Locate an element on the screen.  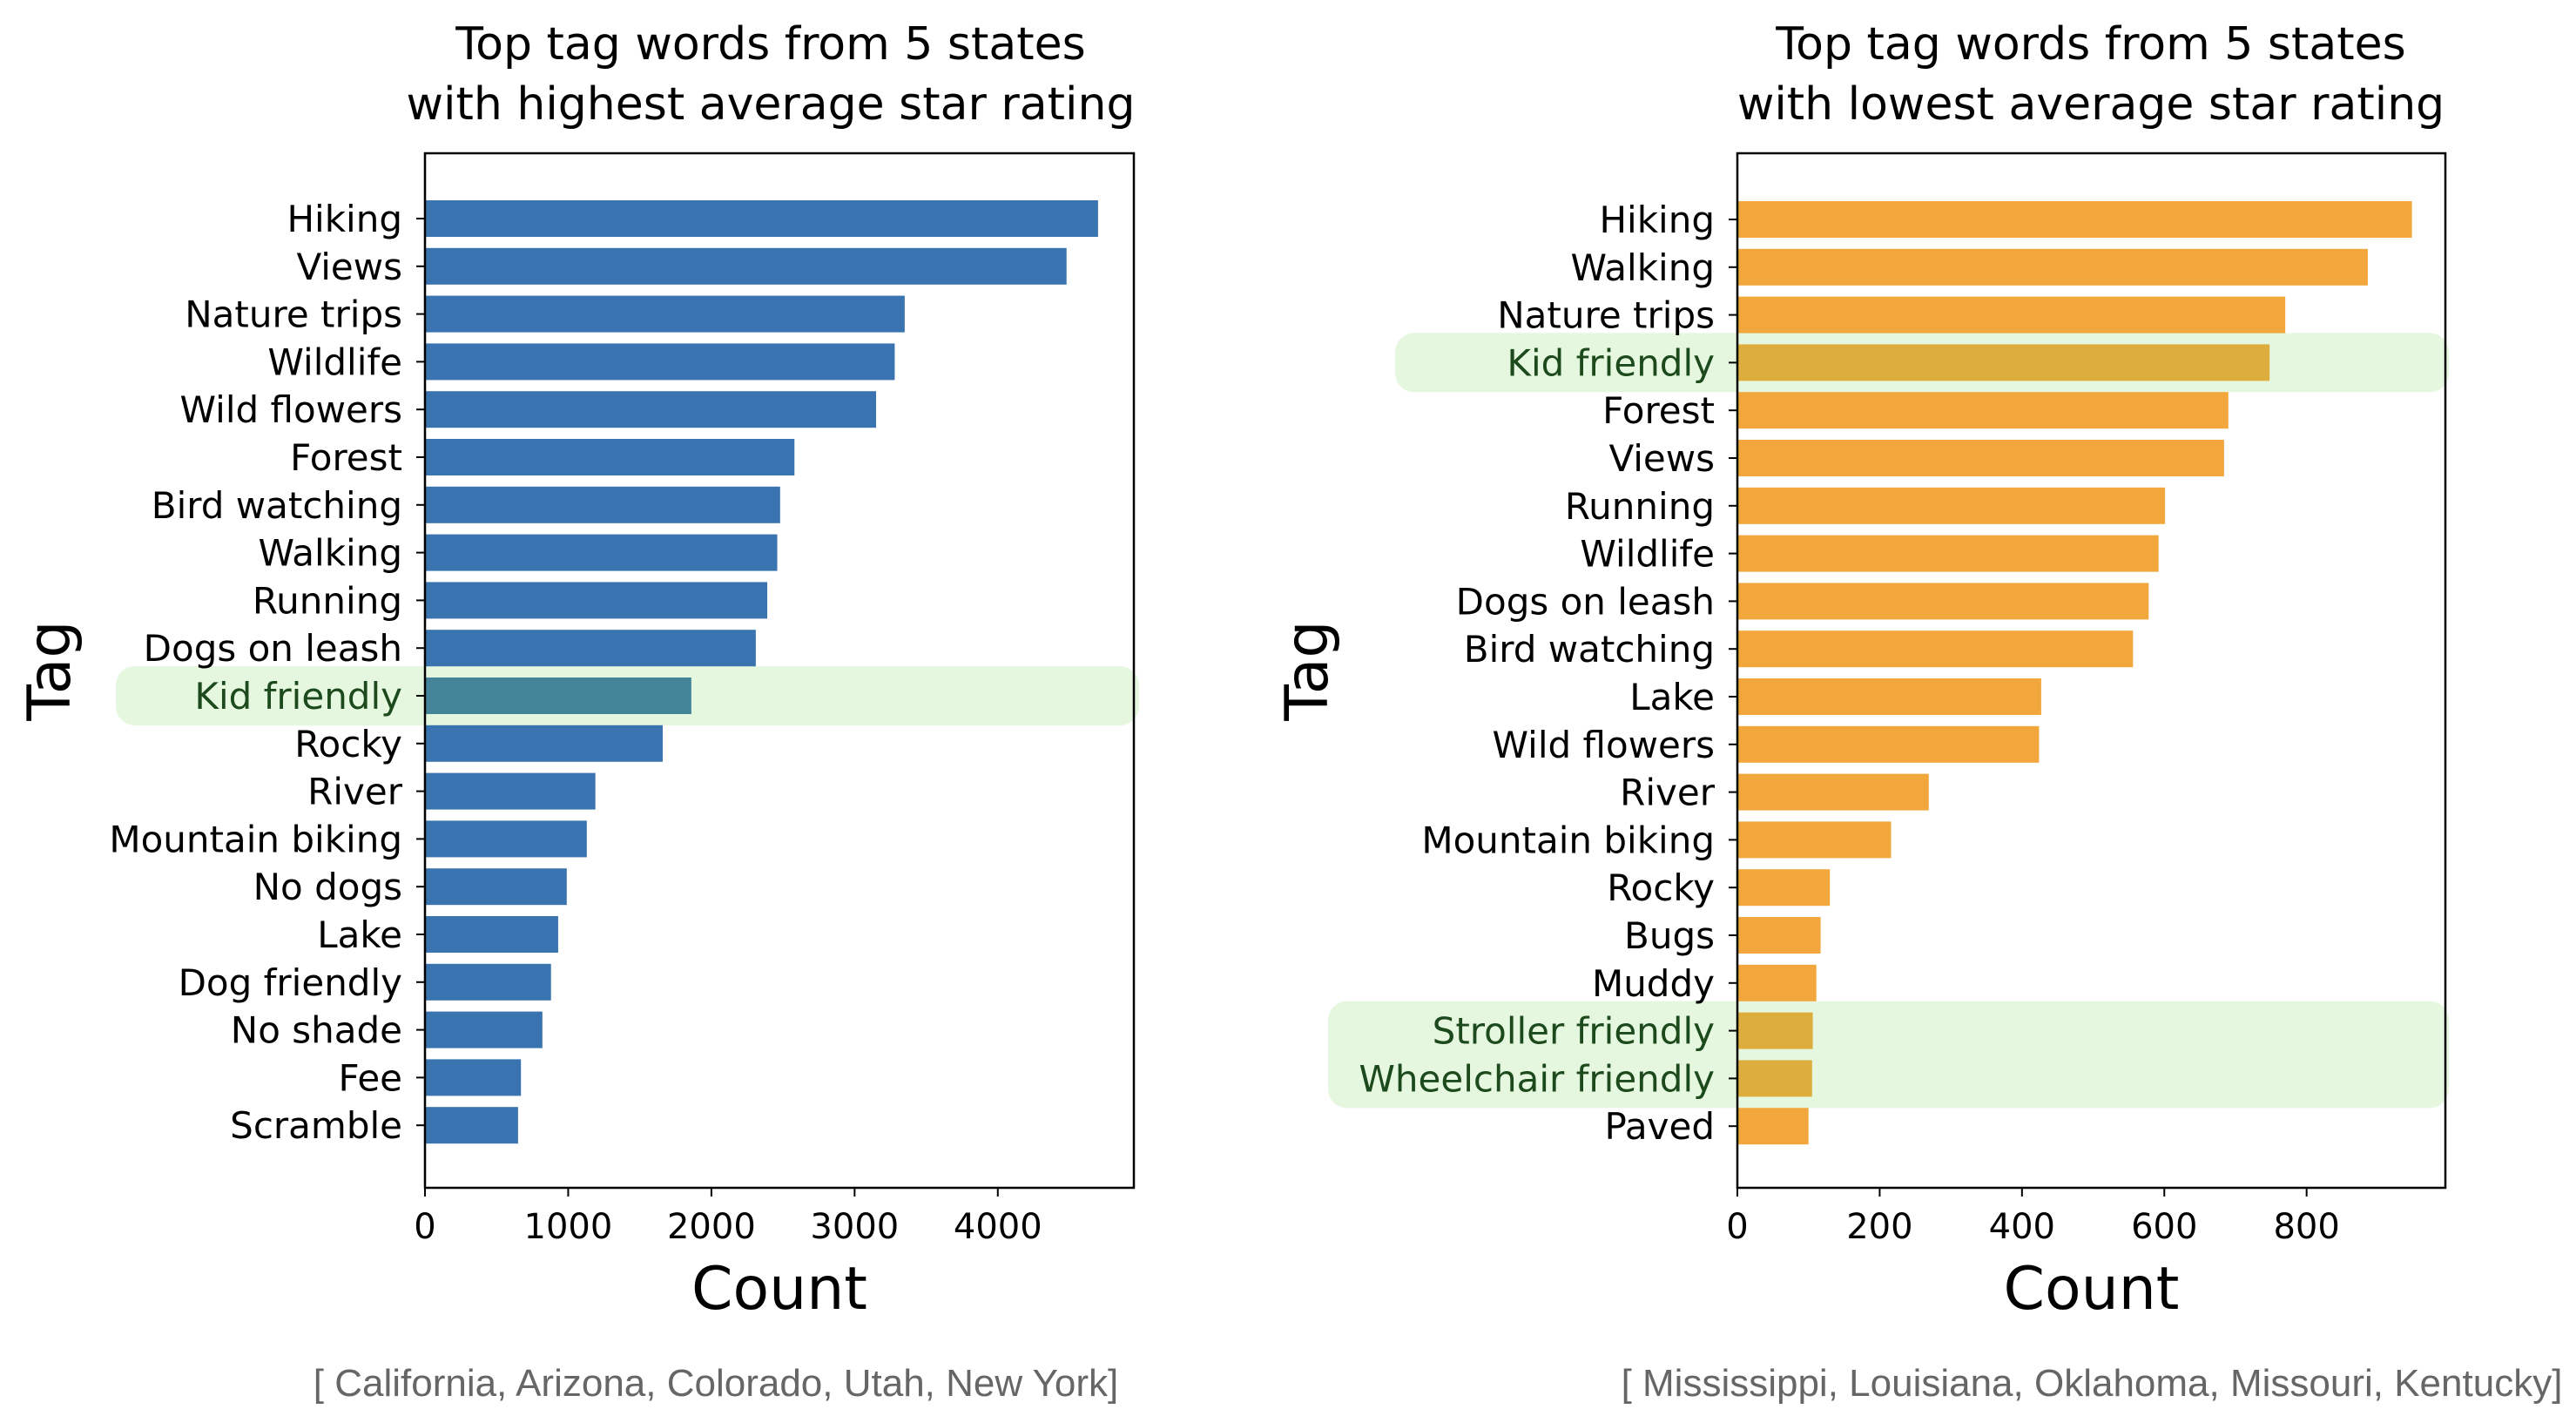
x-tick-label: 800 is located at coordinates (2306, 1227).